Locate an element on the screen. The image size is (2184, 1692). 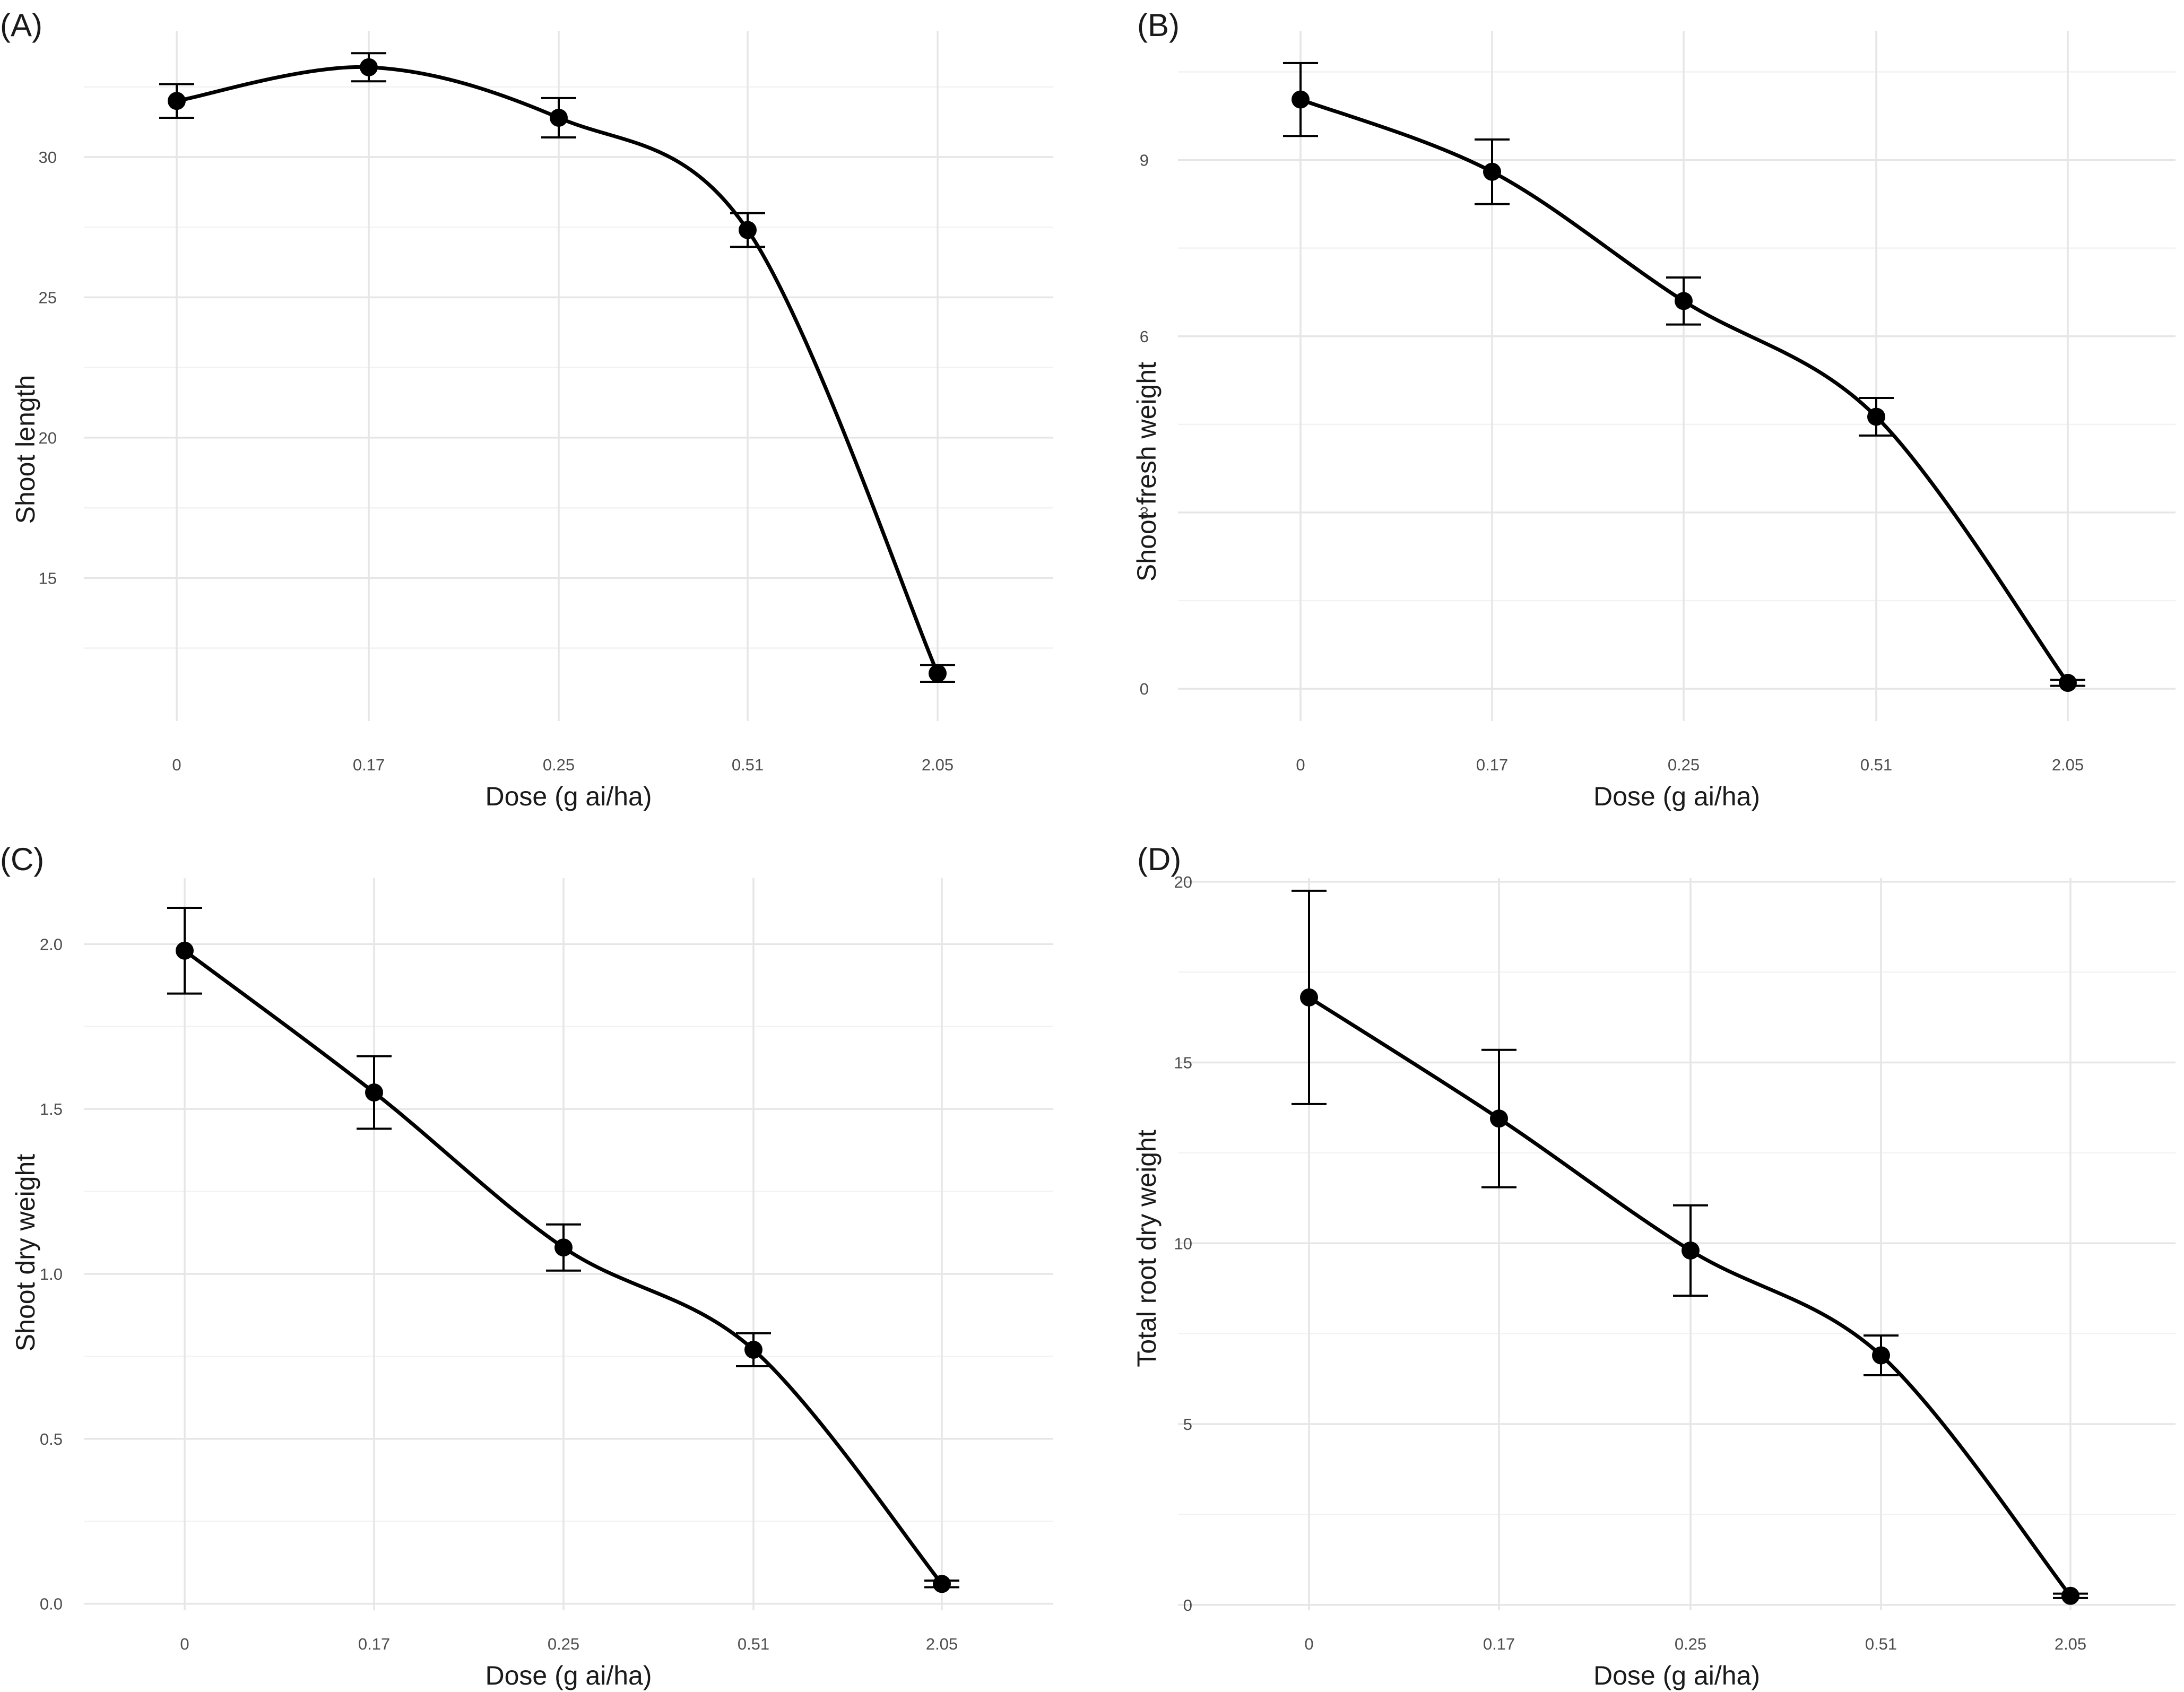
y-tick-label: 25 is located at coordinates (48, 297).